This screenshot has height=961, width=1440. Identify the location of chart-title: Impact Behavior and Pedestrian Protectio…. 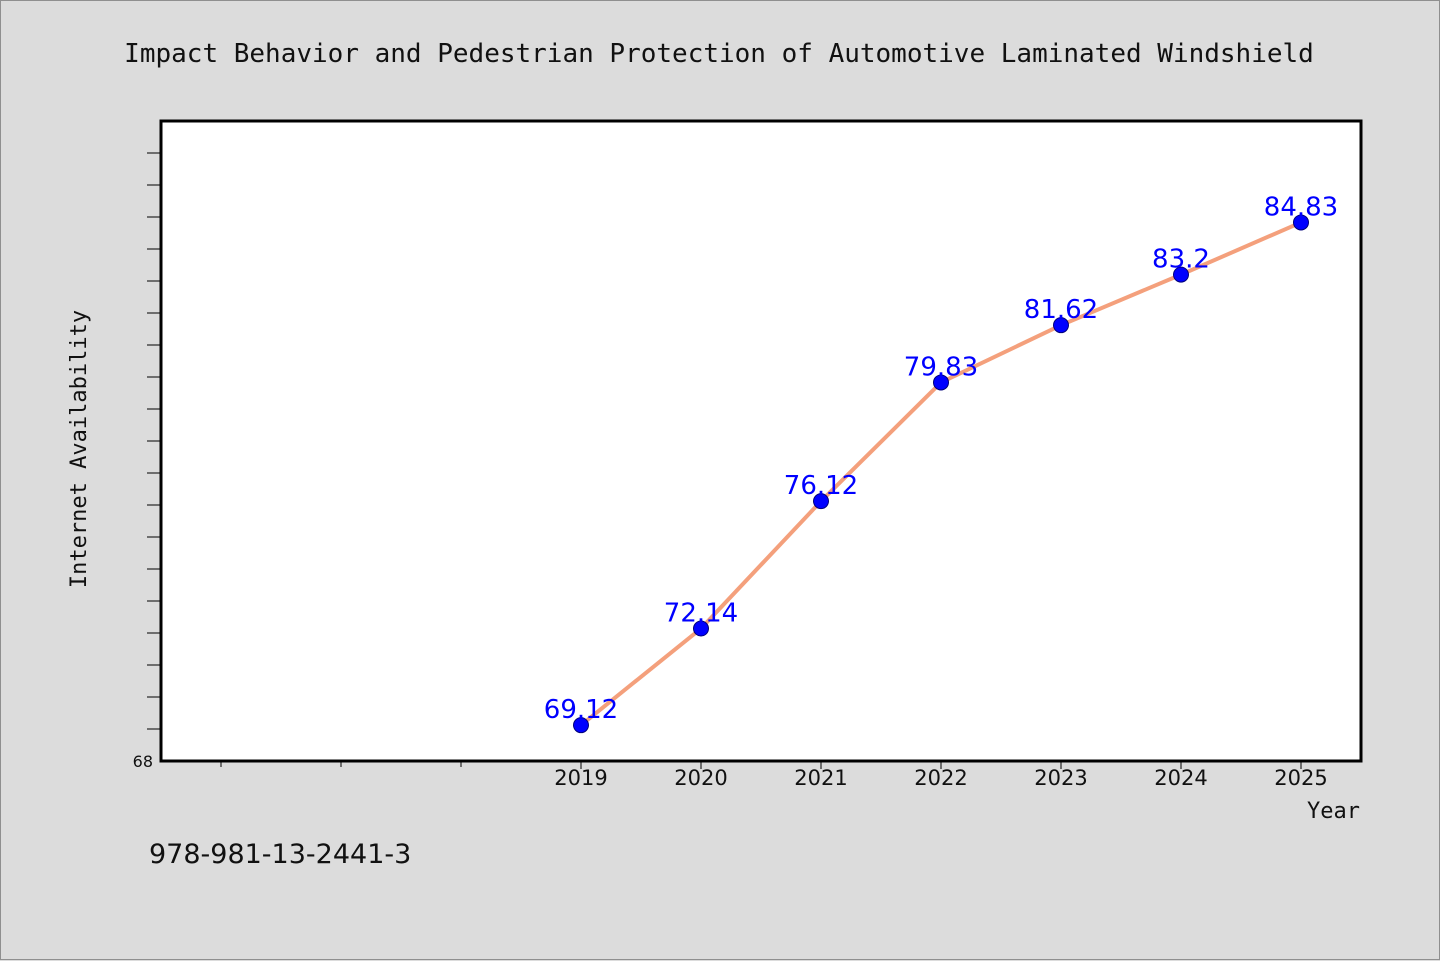
(719, 54).